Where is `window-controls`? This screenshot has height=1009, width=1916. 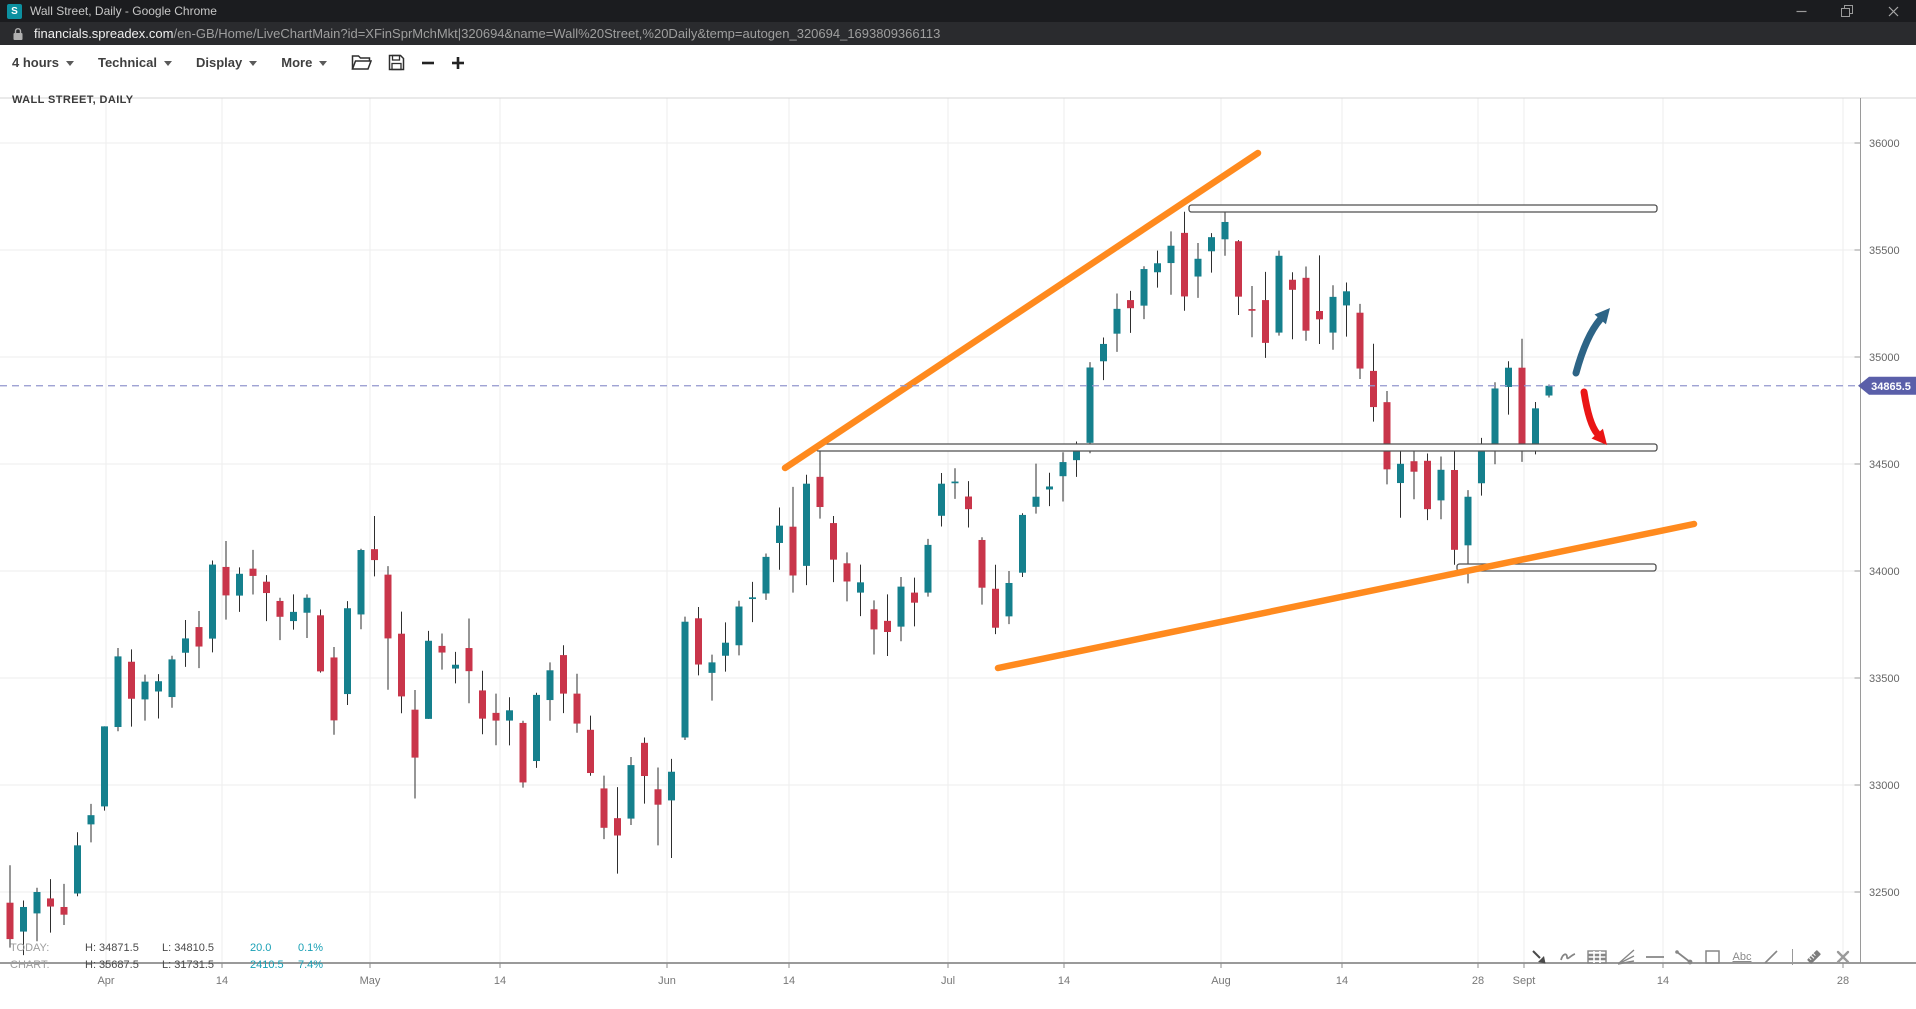
window-controls is located at coordinates (1847, 11).